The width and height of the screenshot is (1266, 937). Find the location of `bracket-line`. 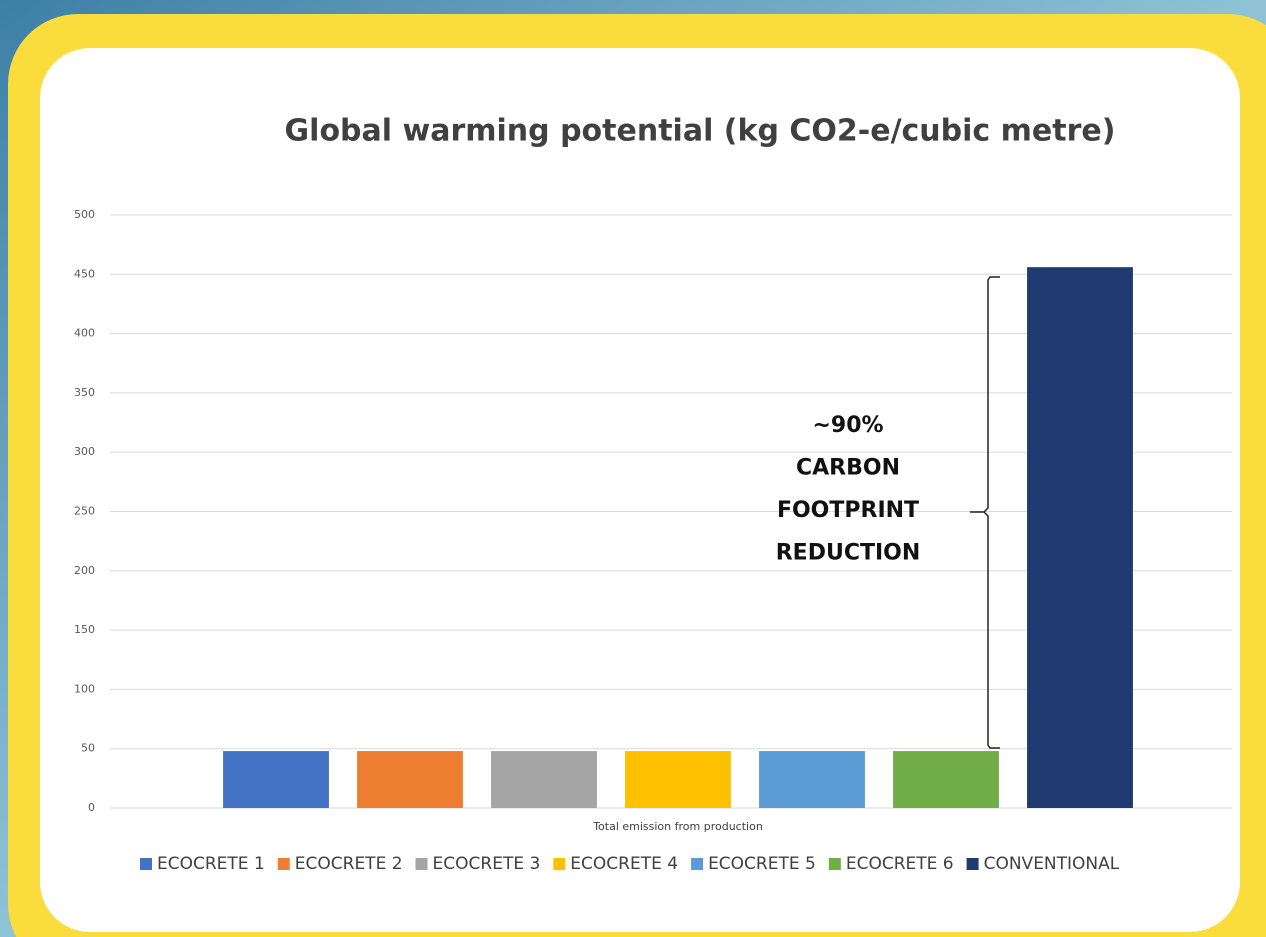

bracket-line is located at coordinates (985, 512).